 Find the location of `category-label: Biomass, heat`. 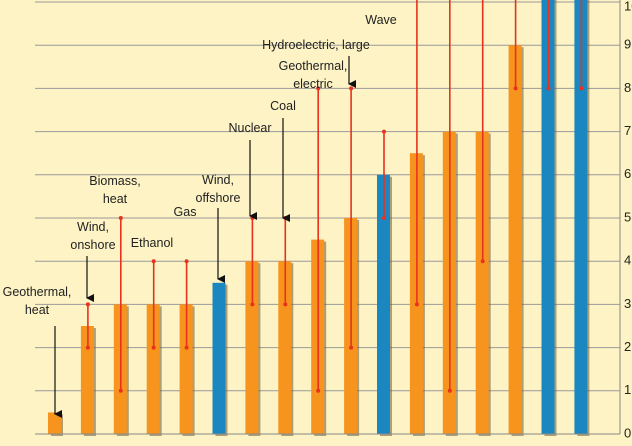

category-label: Biomass, heat is located at coordinates (115, 190).